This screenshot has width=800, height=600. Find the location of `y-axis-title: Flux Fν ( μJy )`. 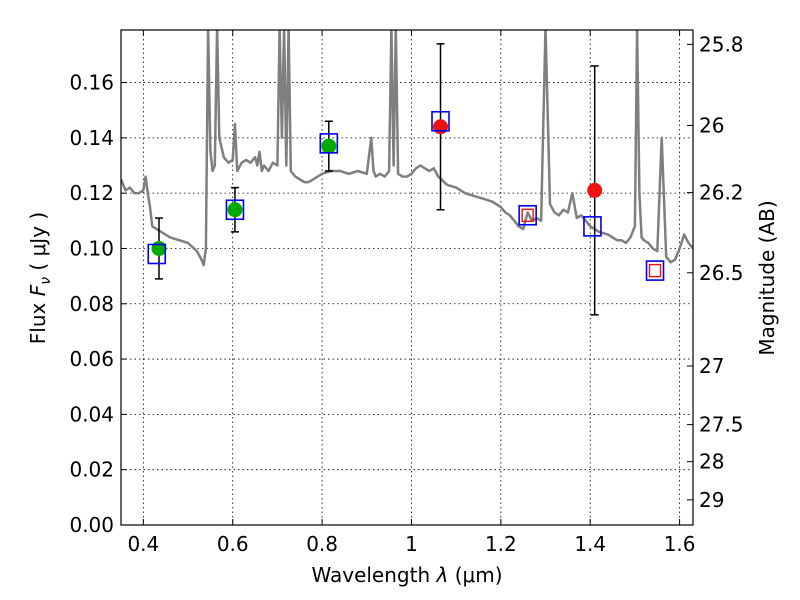

y-axis-title: Flux Fν ( μJy ) is located at coordinates (40, 278).